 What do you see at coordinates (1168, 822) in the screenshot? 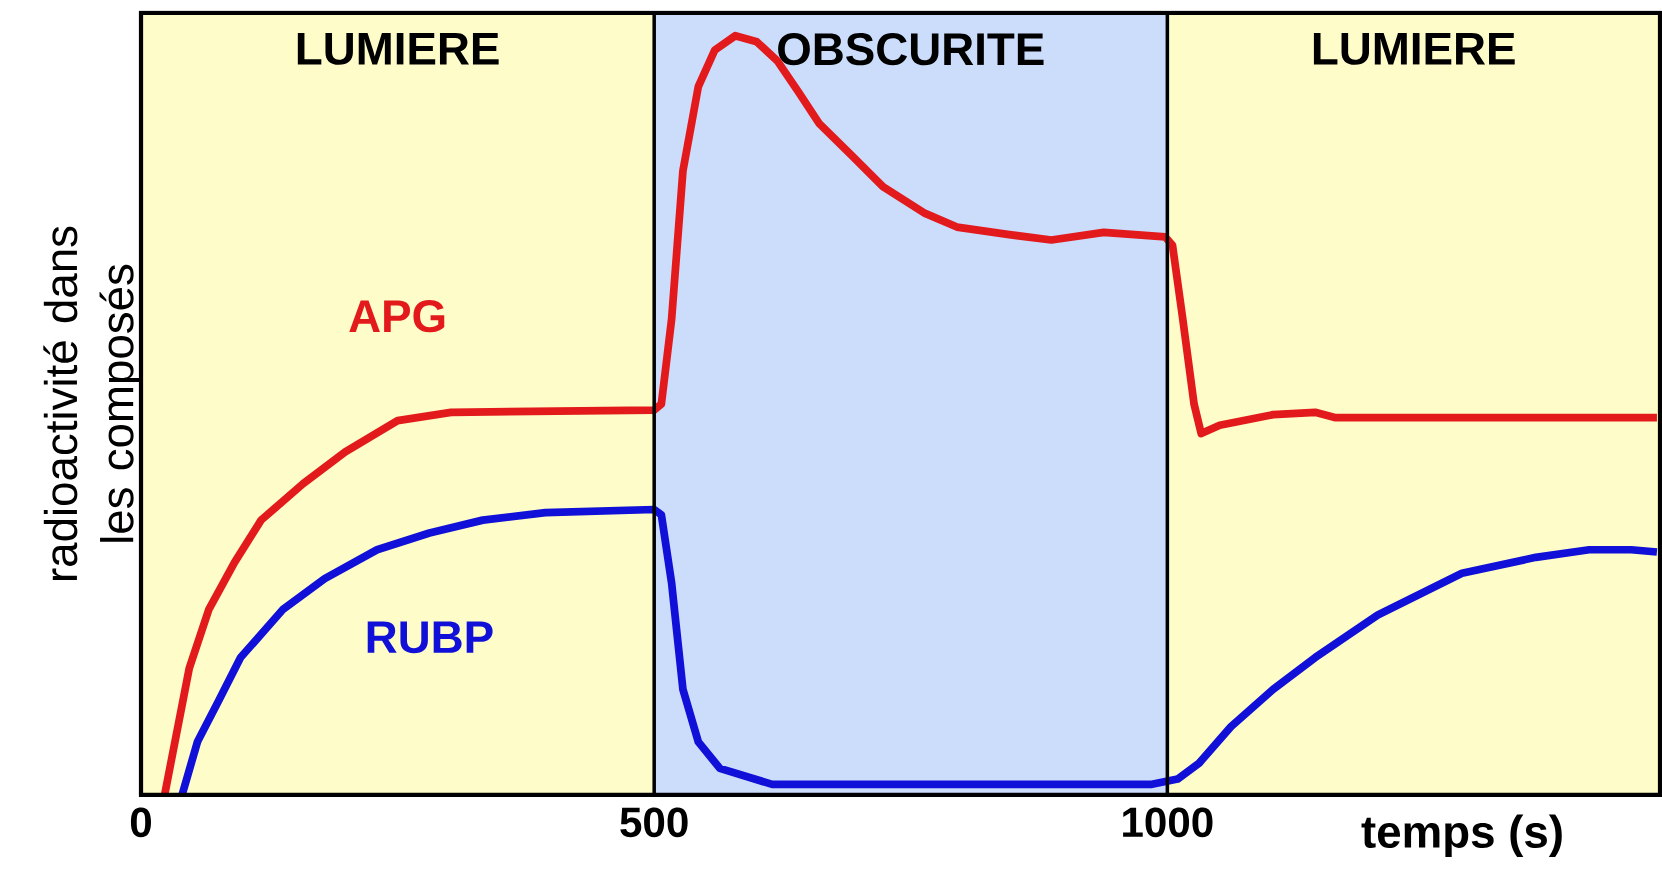
I see `x-tick-label: 1000` at bounding box center [1168, 822].